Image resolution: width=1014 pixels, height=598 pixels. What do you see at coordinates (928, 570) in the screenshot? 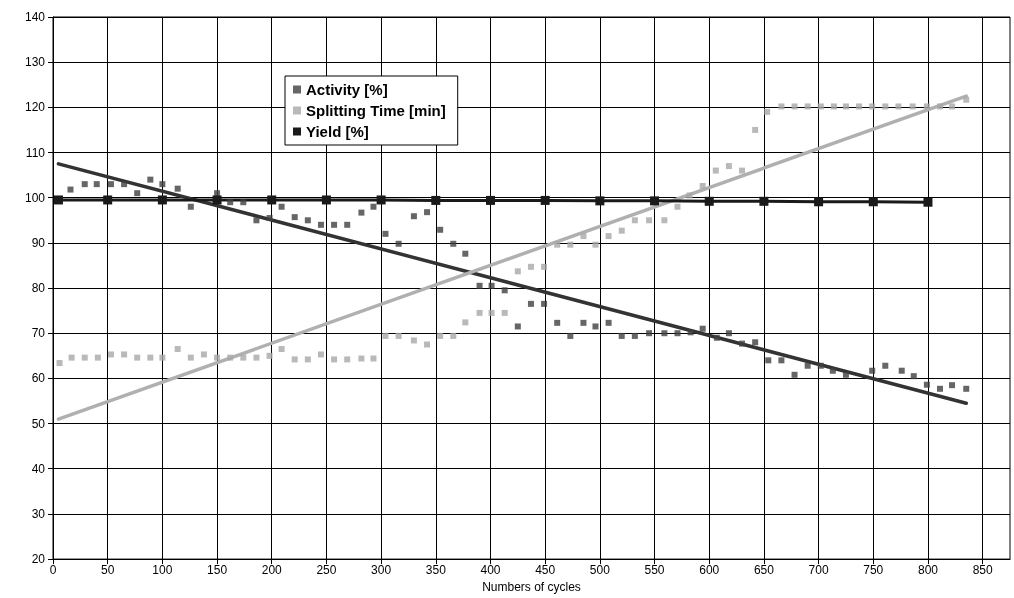
I see `x-tick-label: 800` at bounding box center [928, 570].